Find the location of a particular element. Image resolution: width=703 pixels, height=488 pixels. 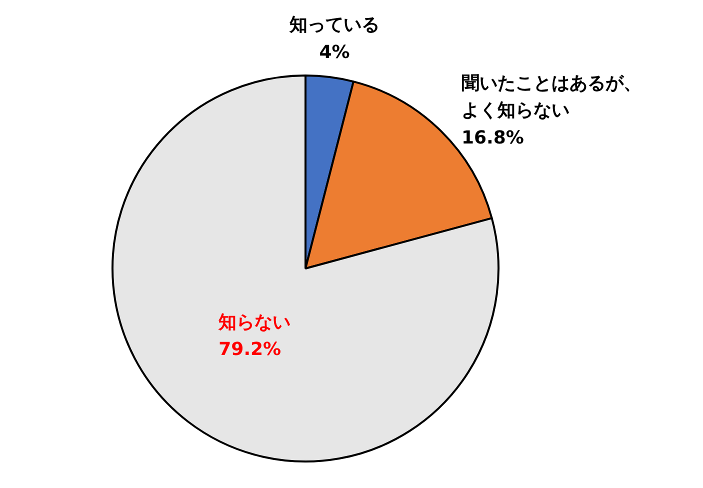

slice-label: 知っている is located at coordinates (334, 25).